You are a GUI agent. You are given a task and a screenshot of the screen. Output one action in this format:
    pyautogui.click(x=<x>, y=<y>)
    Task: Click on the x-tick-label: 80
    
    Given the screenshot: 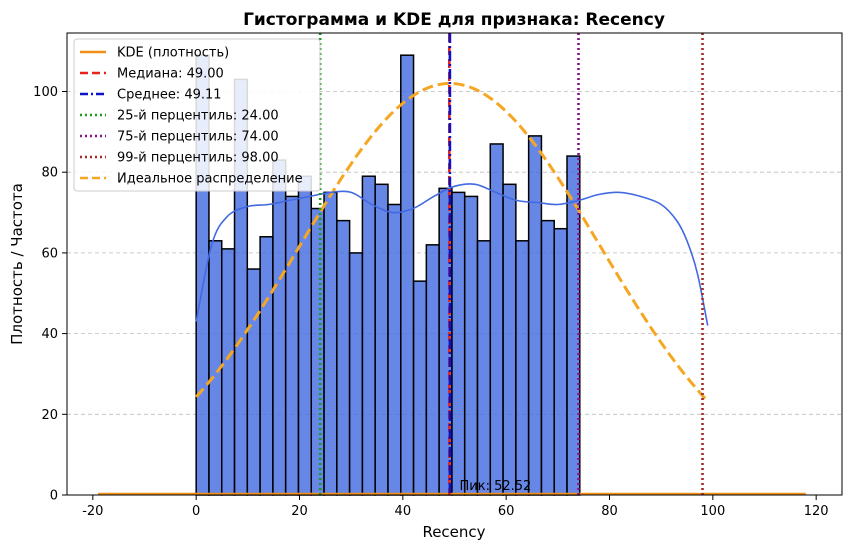 What is the action you would take?
    pyautogui.click(x=609, y=511)
    